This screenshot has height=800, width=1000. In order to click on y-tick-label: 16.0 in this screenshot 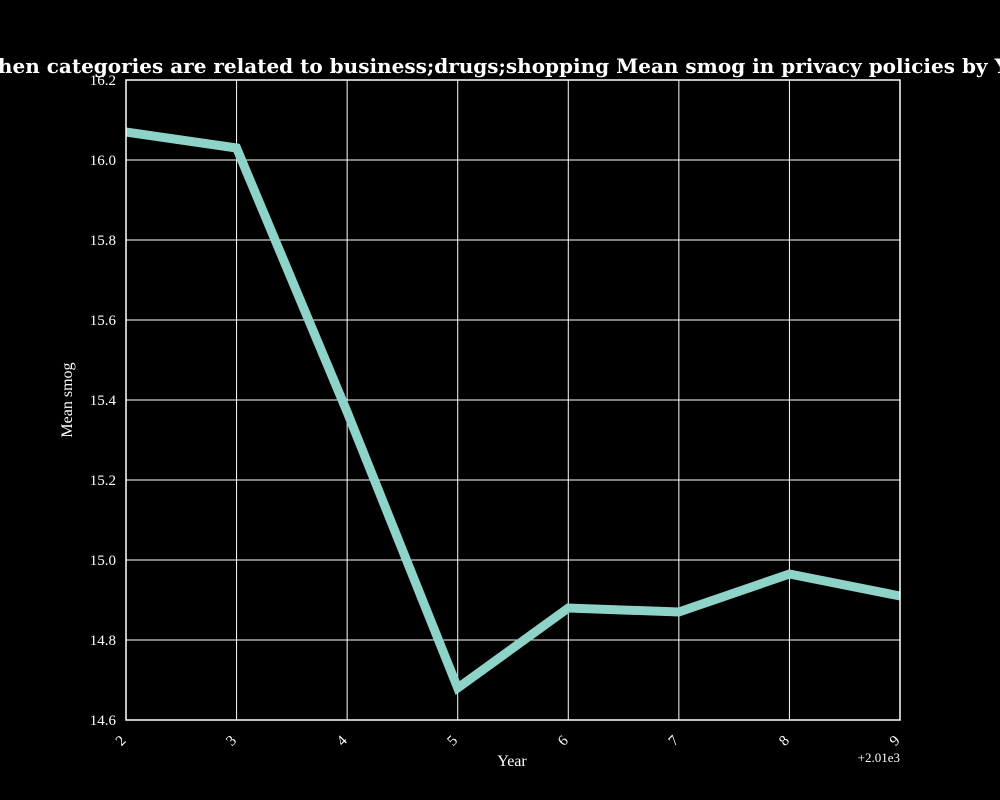, I will do `click(103, 161)`.